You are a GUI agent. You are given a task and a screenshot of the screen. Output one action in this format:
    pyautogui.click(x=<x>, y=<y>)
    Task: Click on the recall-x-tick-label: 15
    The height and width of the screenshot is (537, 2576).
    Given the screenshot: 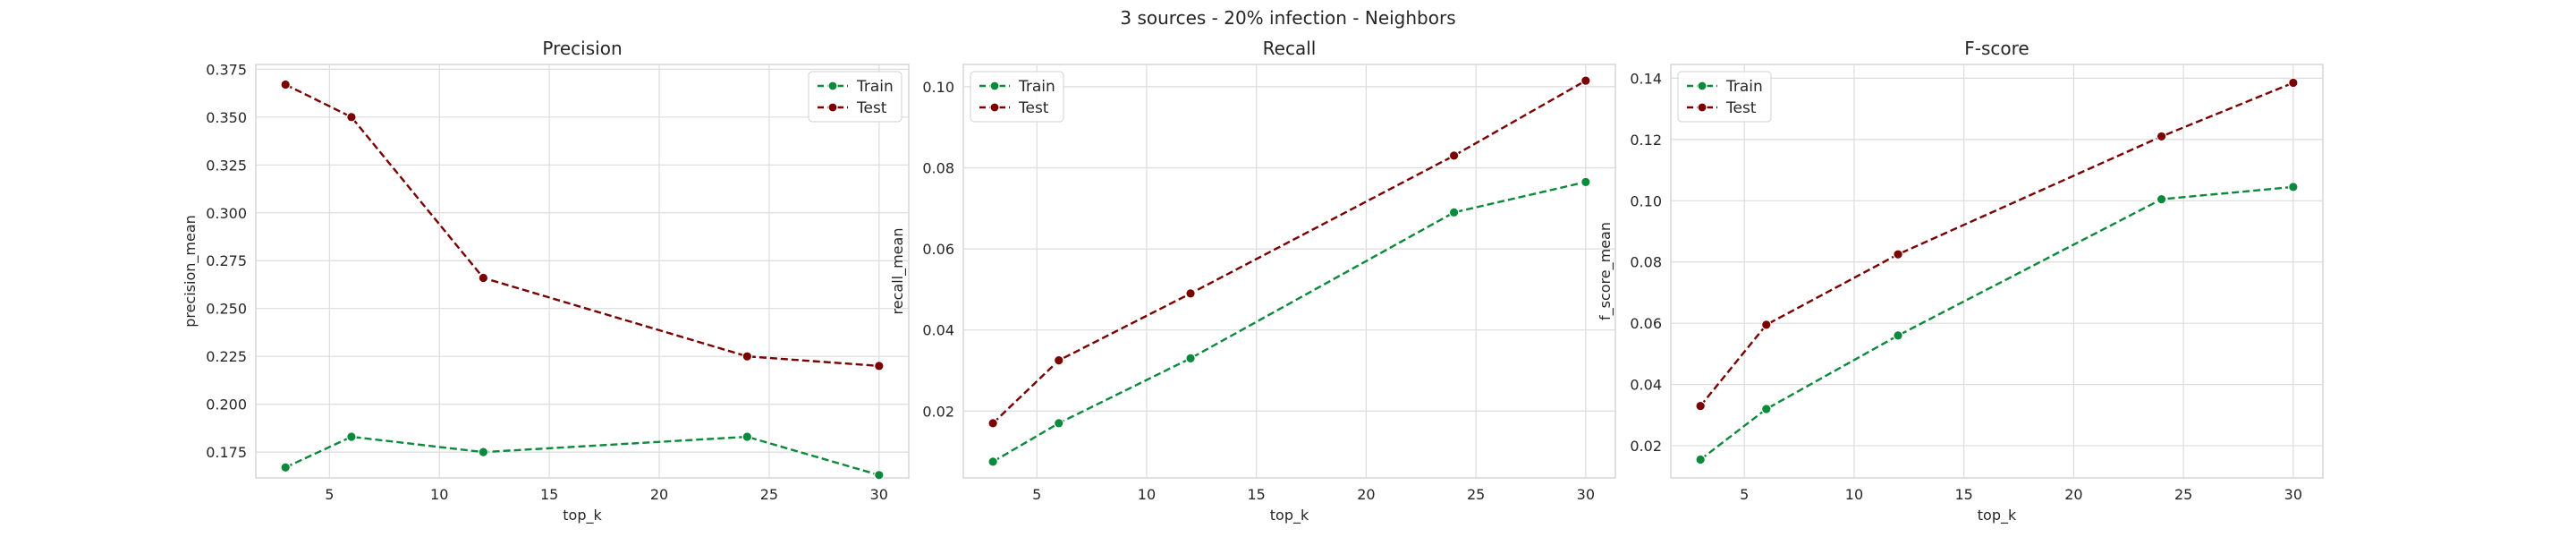 What is the action you would take?
    pyautogui.click(x=1257, y=494)
    